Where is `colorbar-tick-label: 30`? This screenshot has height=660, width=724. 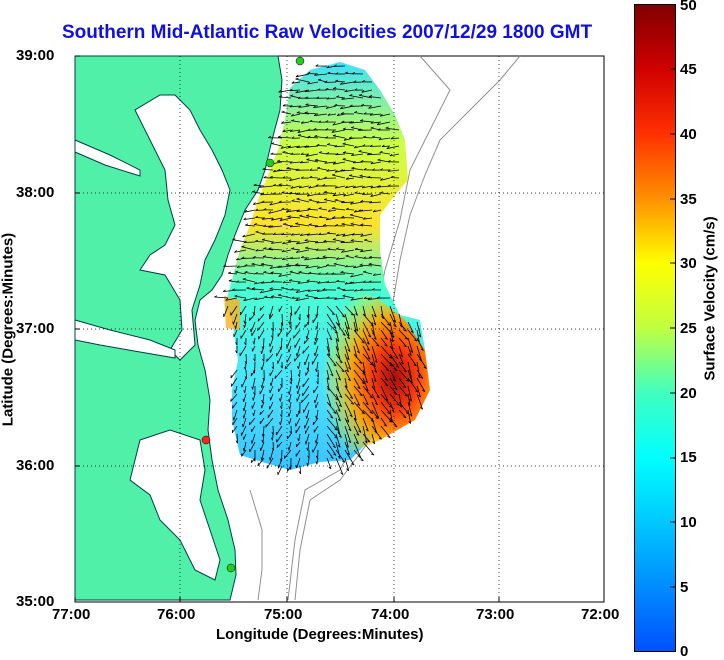
colorbar-tick-label: 30 is located at coordinates (688, 263).